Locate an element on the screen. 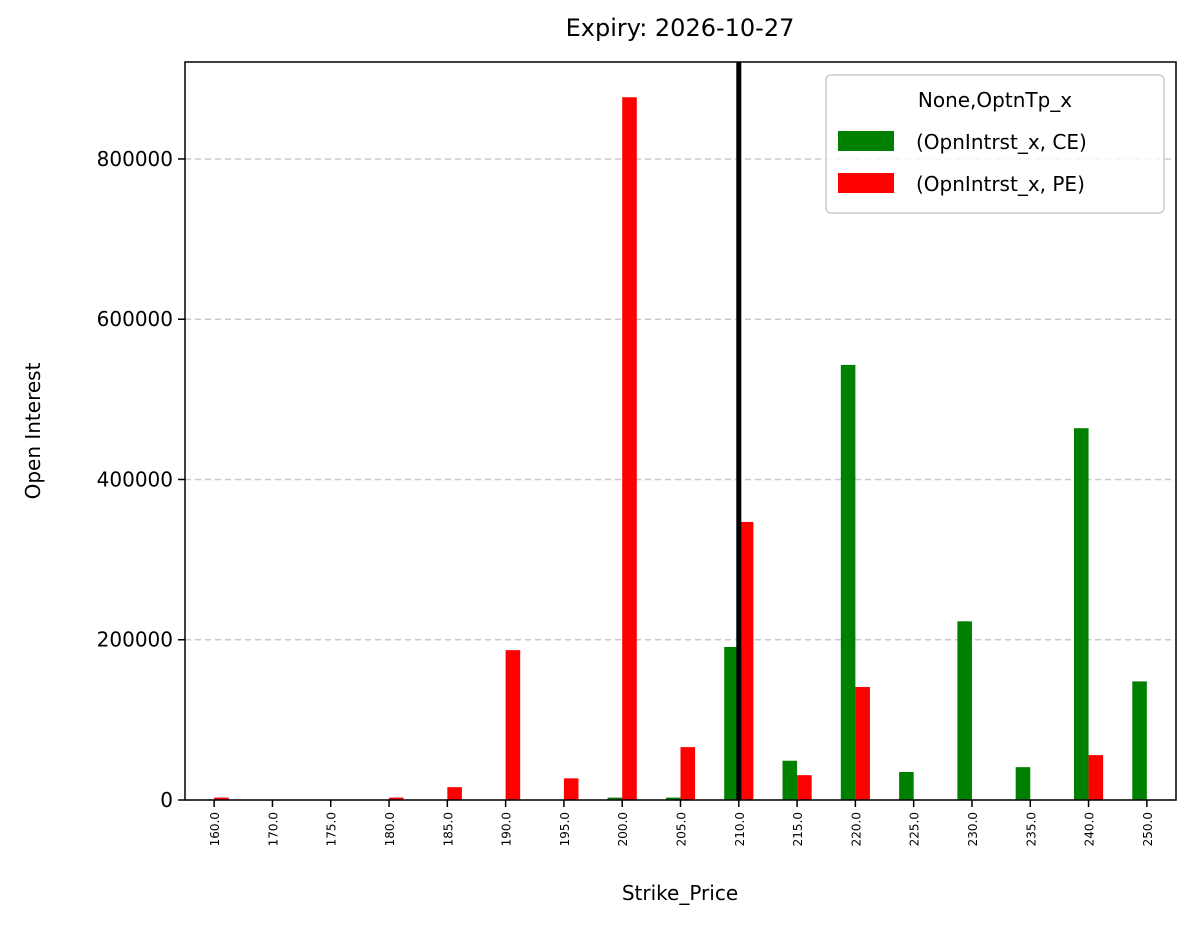  x-tick-label: 240.0 is located at coordinates (1090, 829).